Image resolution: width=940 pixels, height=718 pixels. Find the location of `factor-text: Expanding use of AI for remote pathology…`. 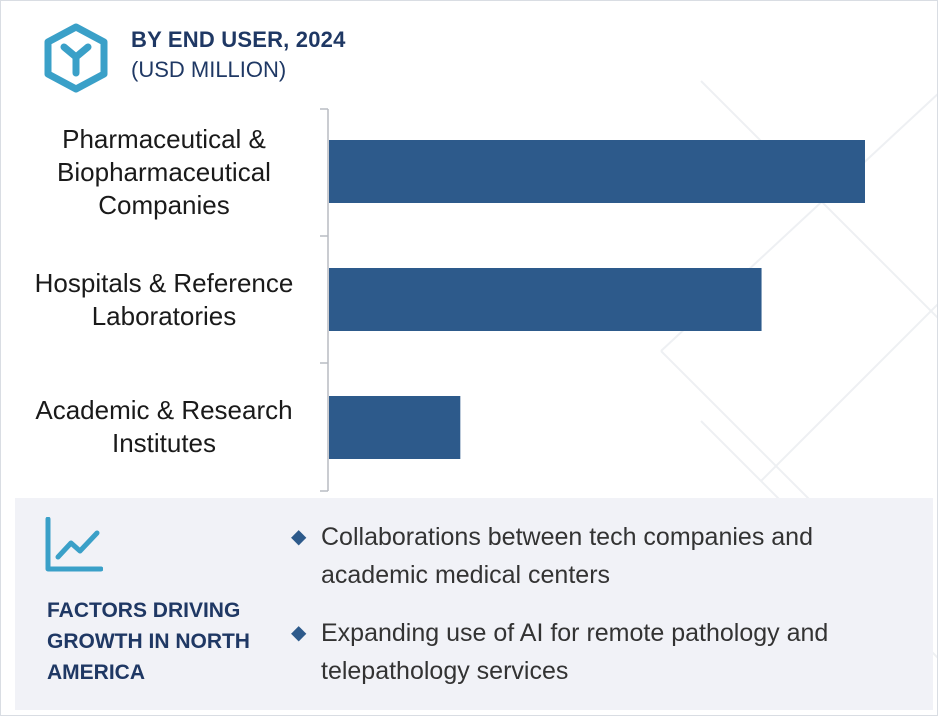

factor-text: Expanding use of AI for remote pathology… is located at coordinates (575, 652).